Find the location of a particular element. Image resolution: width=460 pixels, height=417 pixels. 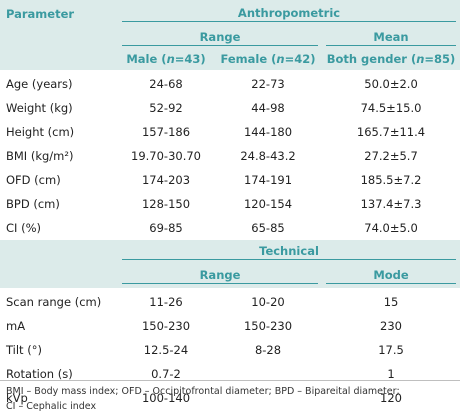

range_a-cell: 0.7-2 is located at coordinates (166, 374).